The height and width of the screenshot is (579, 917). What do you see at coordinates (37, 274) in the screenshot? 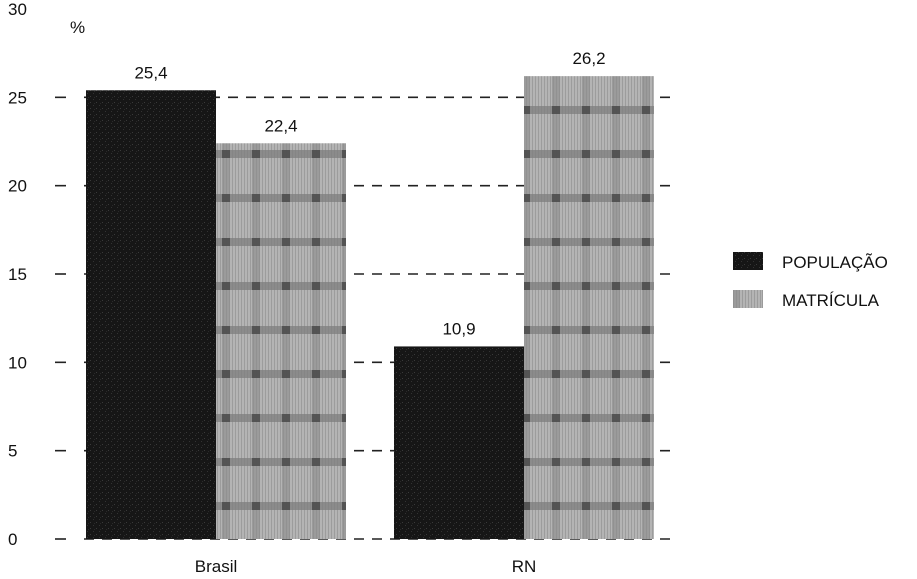
I see `y-axis: 0 5 10 15 20 25 30` at bounding box center [37, 274].